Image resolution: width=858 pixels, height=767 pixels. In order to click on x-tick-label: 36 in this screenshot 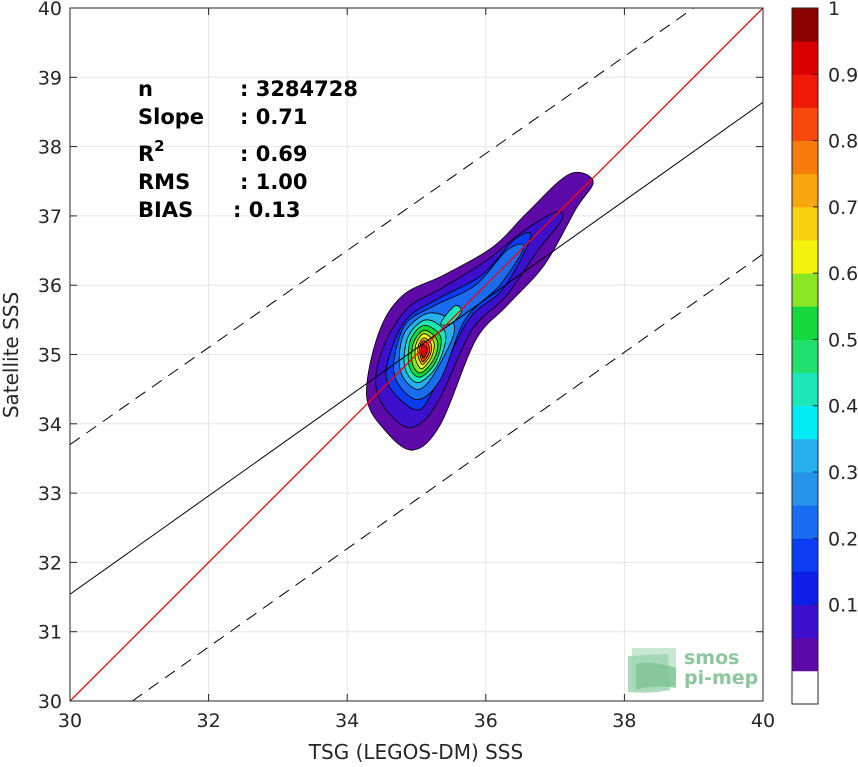, I will do `click(486, 721)`.